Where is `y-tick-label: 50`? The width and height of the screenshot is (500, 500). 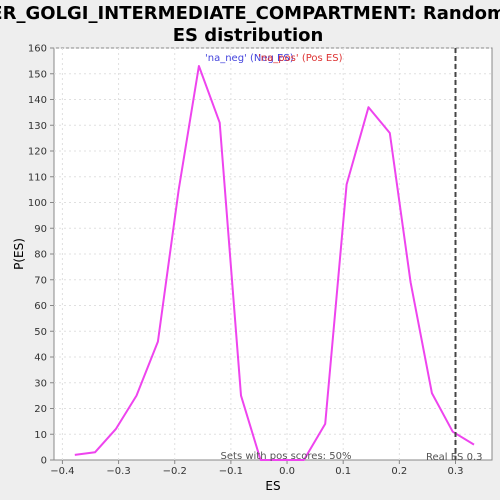
y-tick-label: 50 is located at coordinates (40, 332).